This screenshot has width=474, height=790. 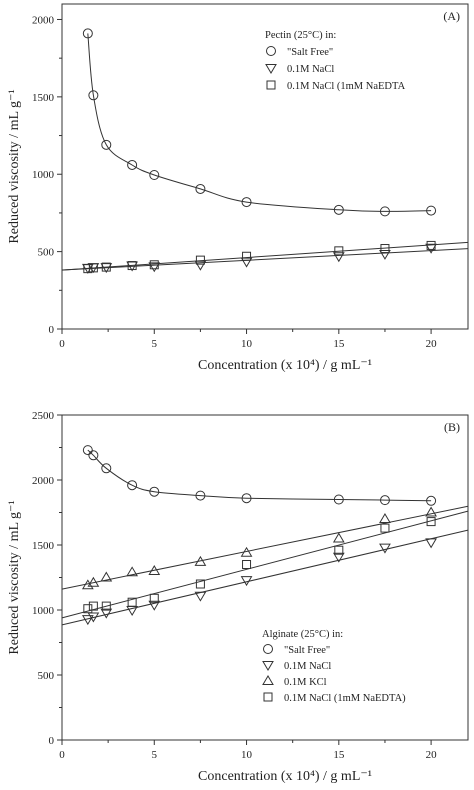 I want to click on series-triangle-up, so click(x=259, y=548).